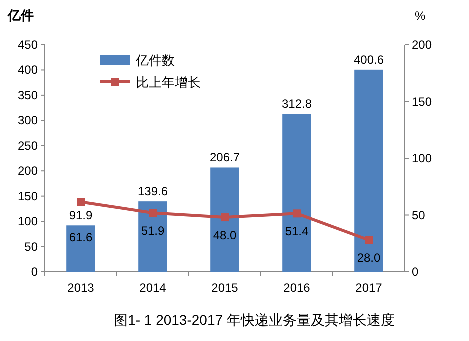 This screenshot has height=341, width=469. I want to click on x-tick-label: 2013, so click(81, 288).